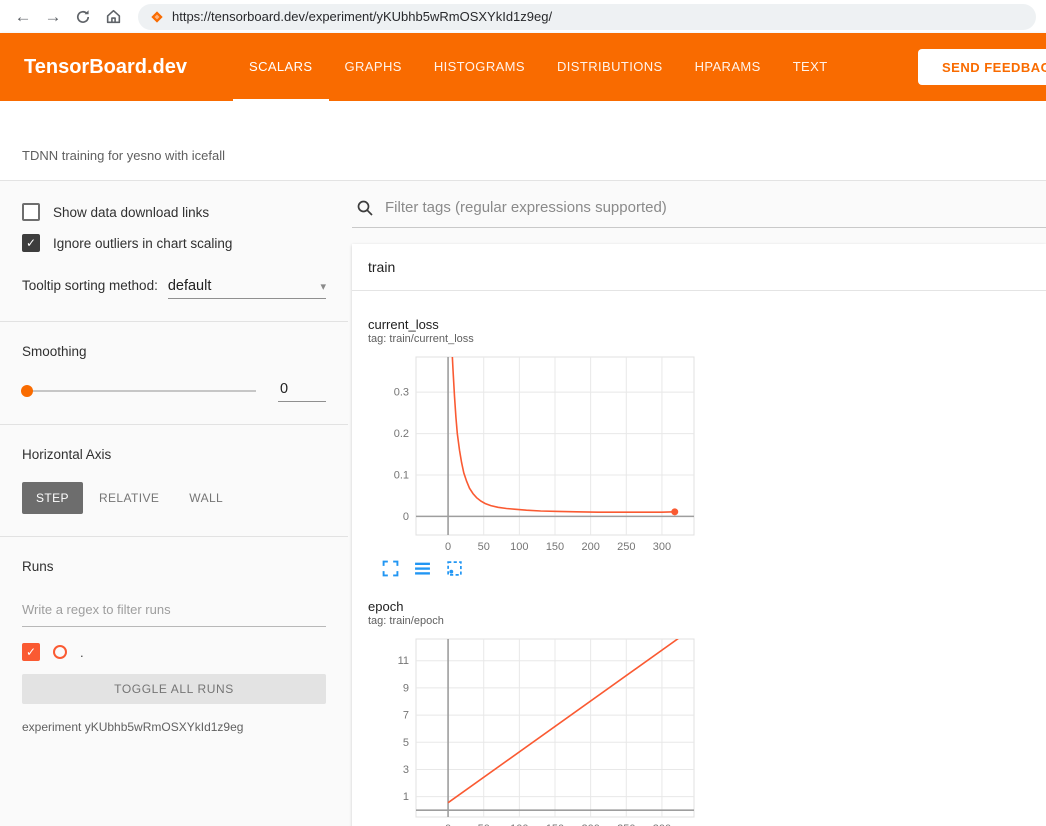 The image size is (1046, 826). What do you see at coordinates (406, 716) in the screenshot?
I see `svg-text: 7` at bounding box center [406, 716].